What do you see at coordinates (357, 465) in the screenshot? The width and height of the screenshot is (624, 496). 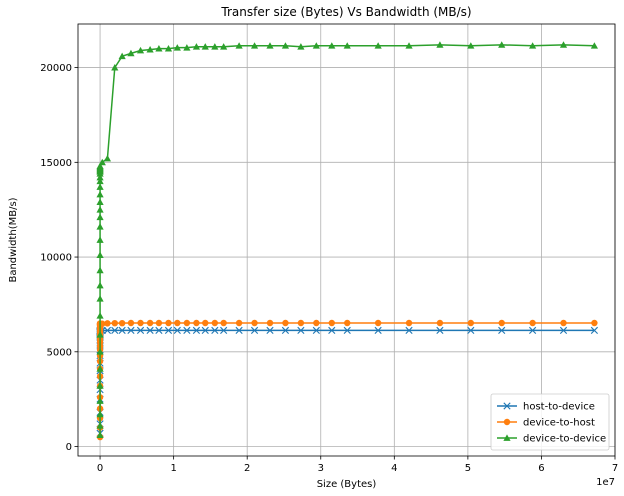 I see `x-axis-ticks: 0 1 2 3 4 5 6 7` at bounding box center [357, 465].